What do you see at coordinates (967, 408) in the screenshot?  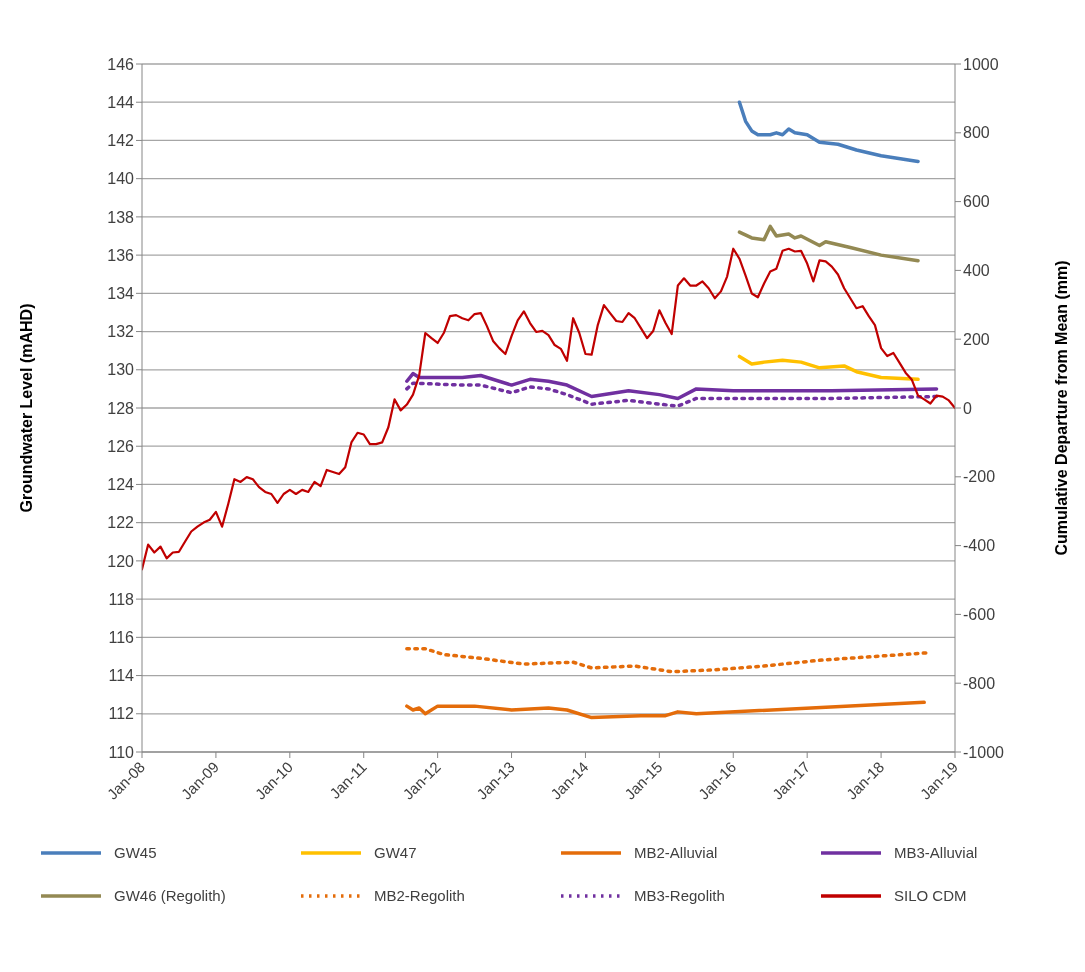 I see `y2-tick-label: 0` at bounding box center [967, 408].